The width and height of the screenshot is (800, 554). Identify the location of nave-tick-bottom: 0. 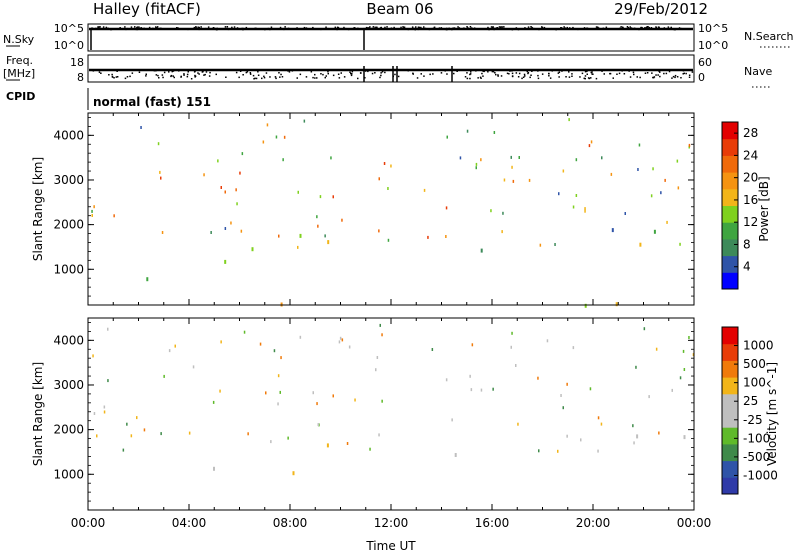
(701, 77).